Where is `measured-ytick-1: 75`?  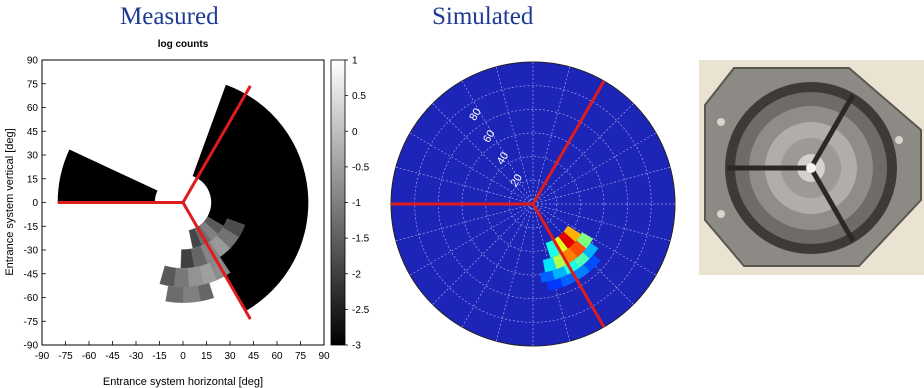
measured-ytick-1: 75 is located at coordinates (33, 84).